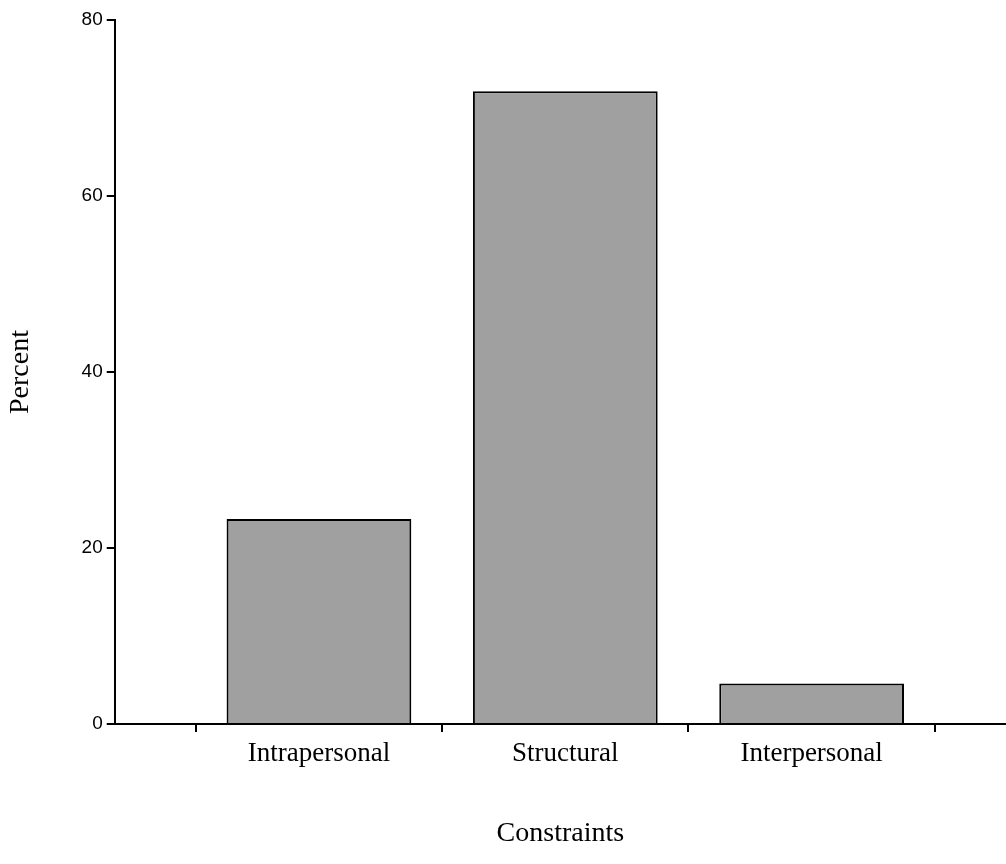 This screenshot has width=1006, height=864. I want to click on x-tick-label: Intrapersonal, so click(319, 752).